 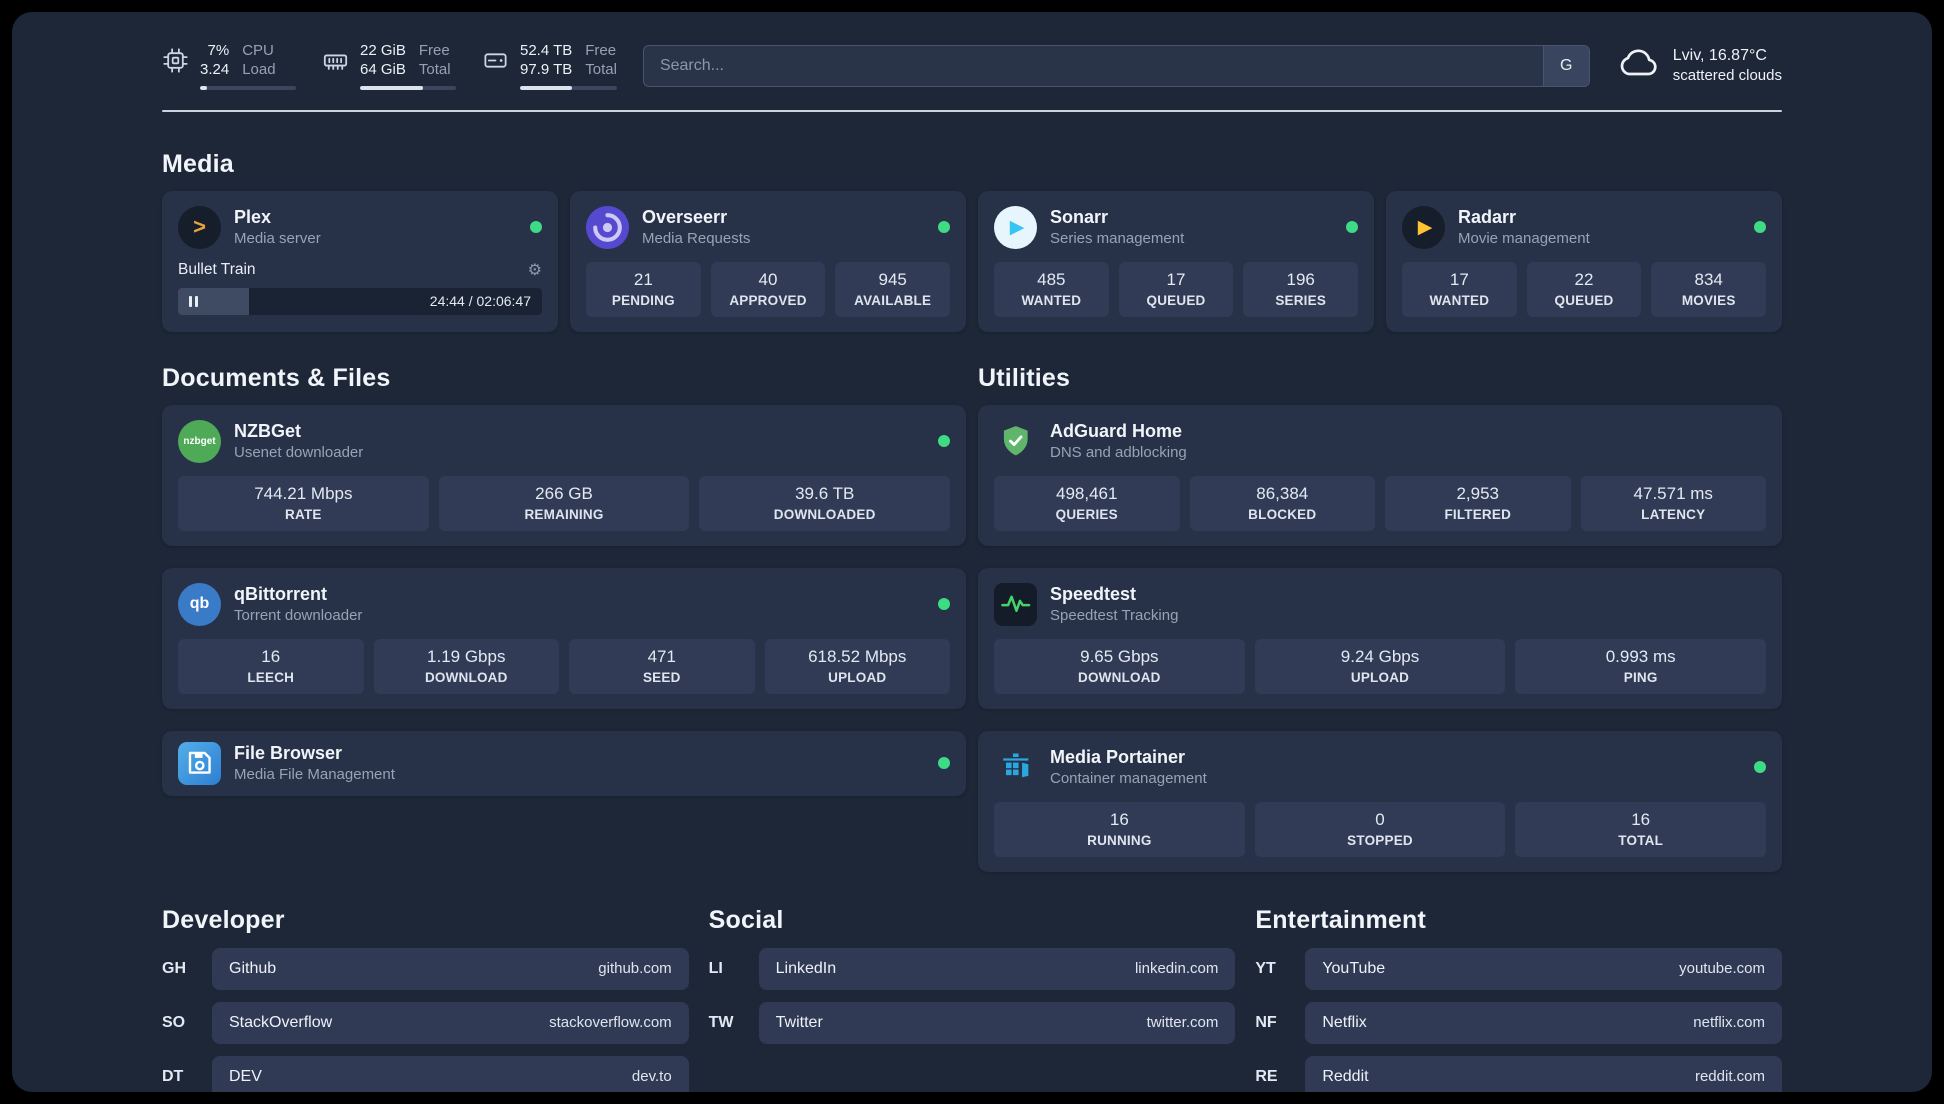 I want to click on stats-row: 21 PENDING 40 APPROVED 945 AVAILABLE, so click(x=768, y=289).